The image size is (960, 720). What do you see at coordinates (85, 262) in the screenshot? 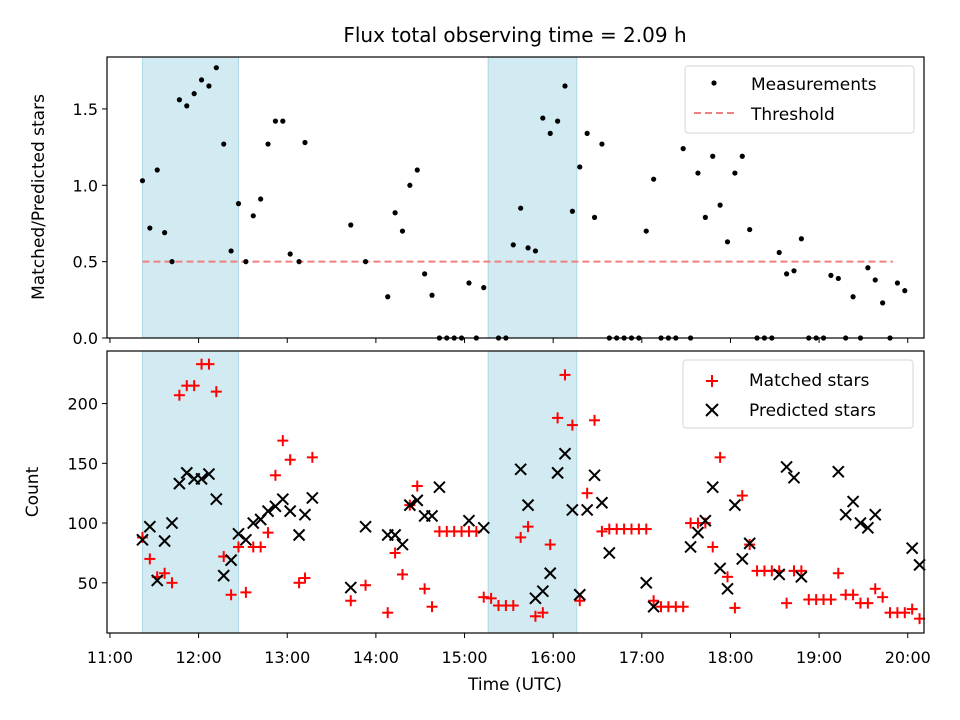
I see `y-tick-label: 0.5` at bounding box center [85, 262].